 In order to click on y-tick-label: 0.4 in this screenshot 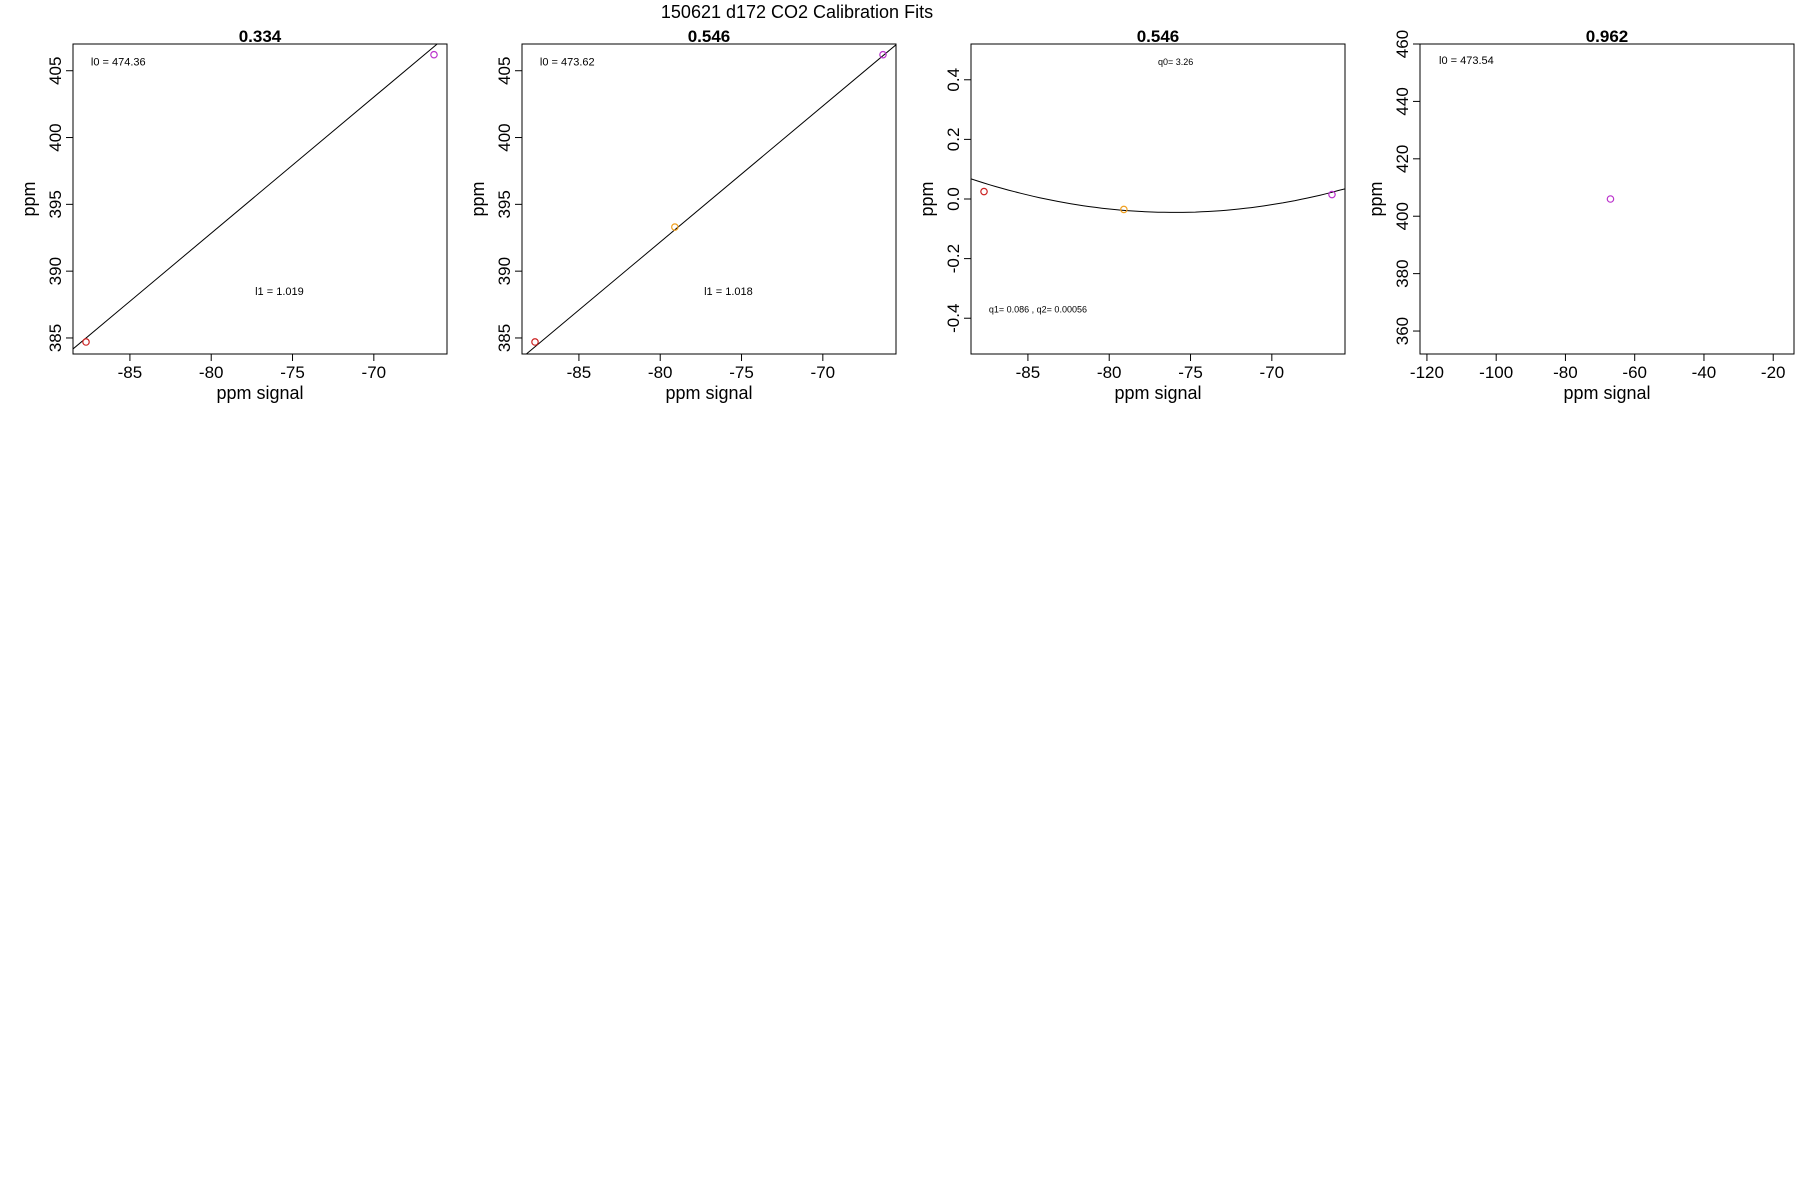, I will do `click(953, 80)`.